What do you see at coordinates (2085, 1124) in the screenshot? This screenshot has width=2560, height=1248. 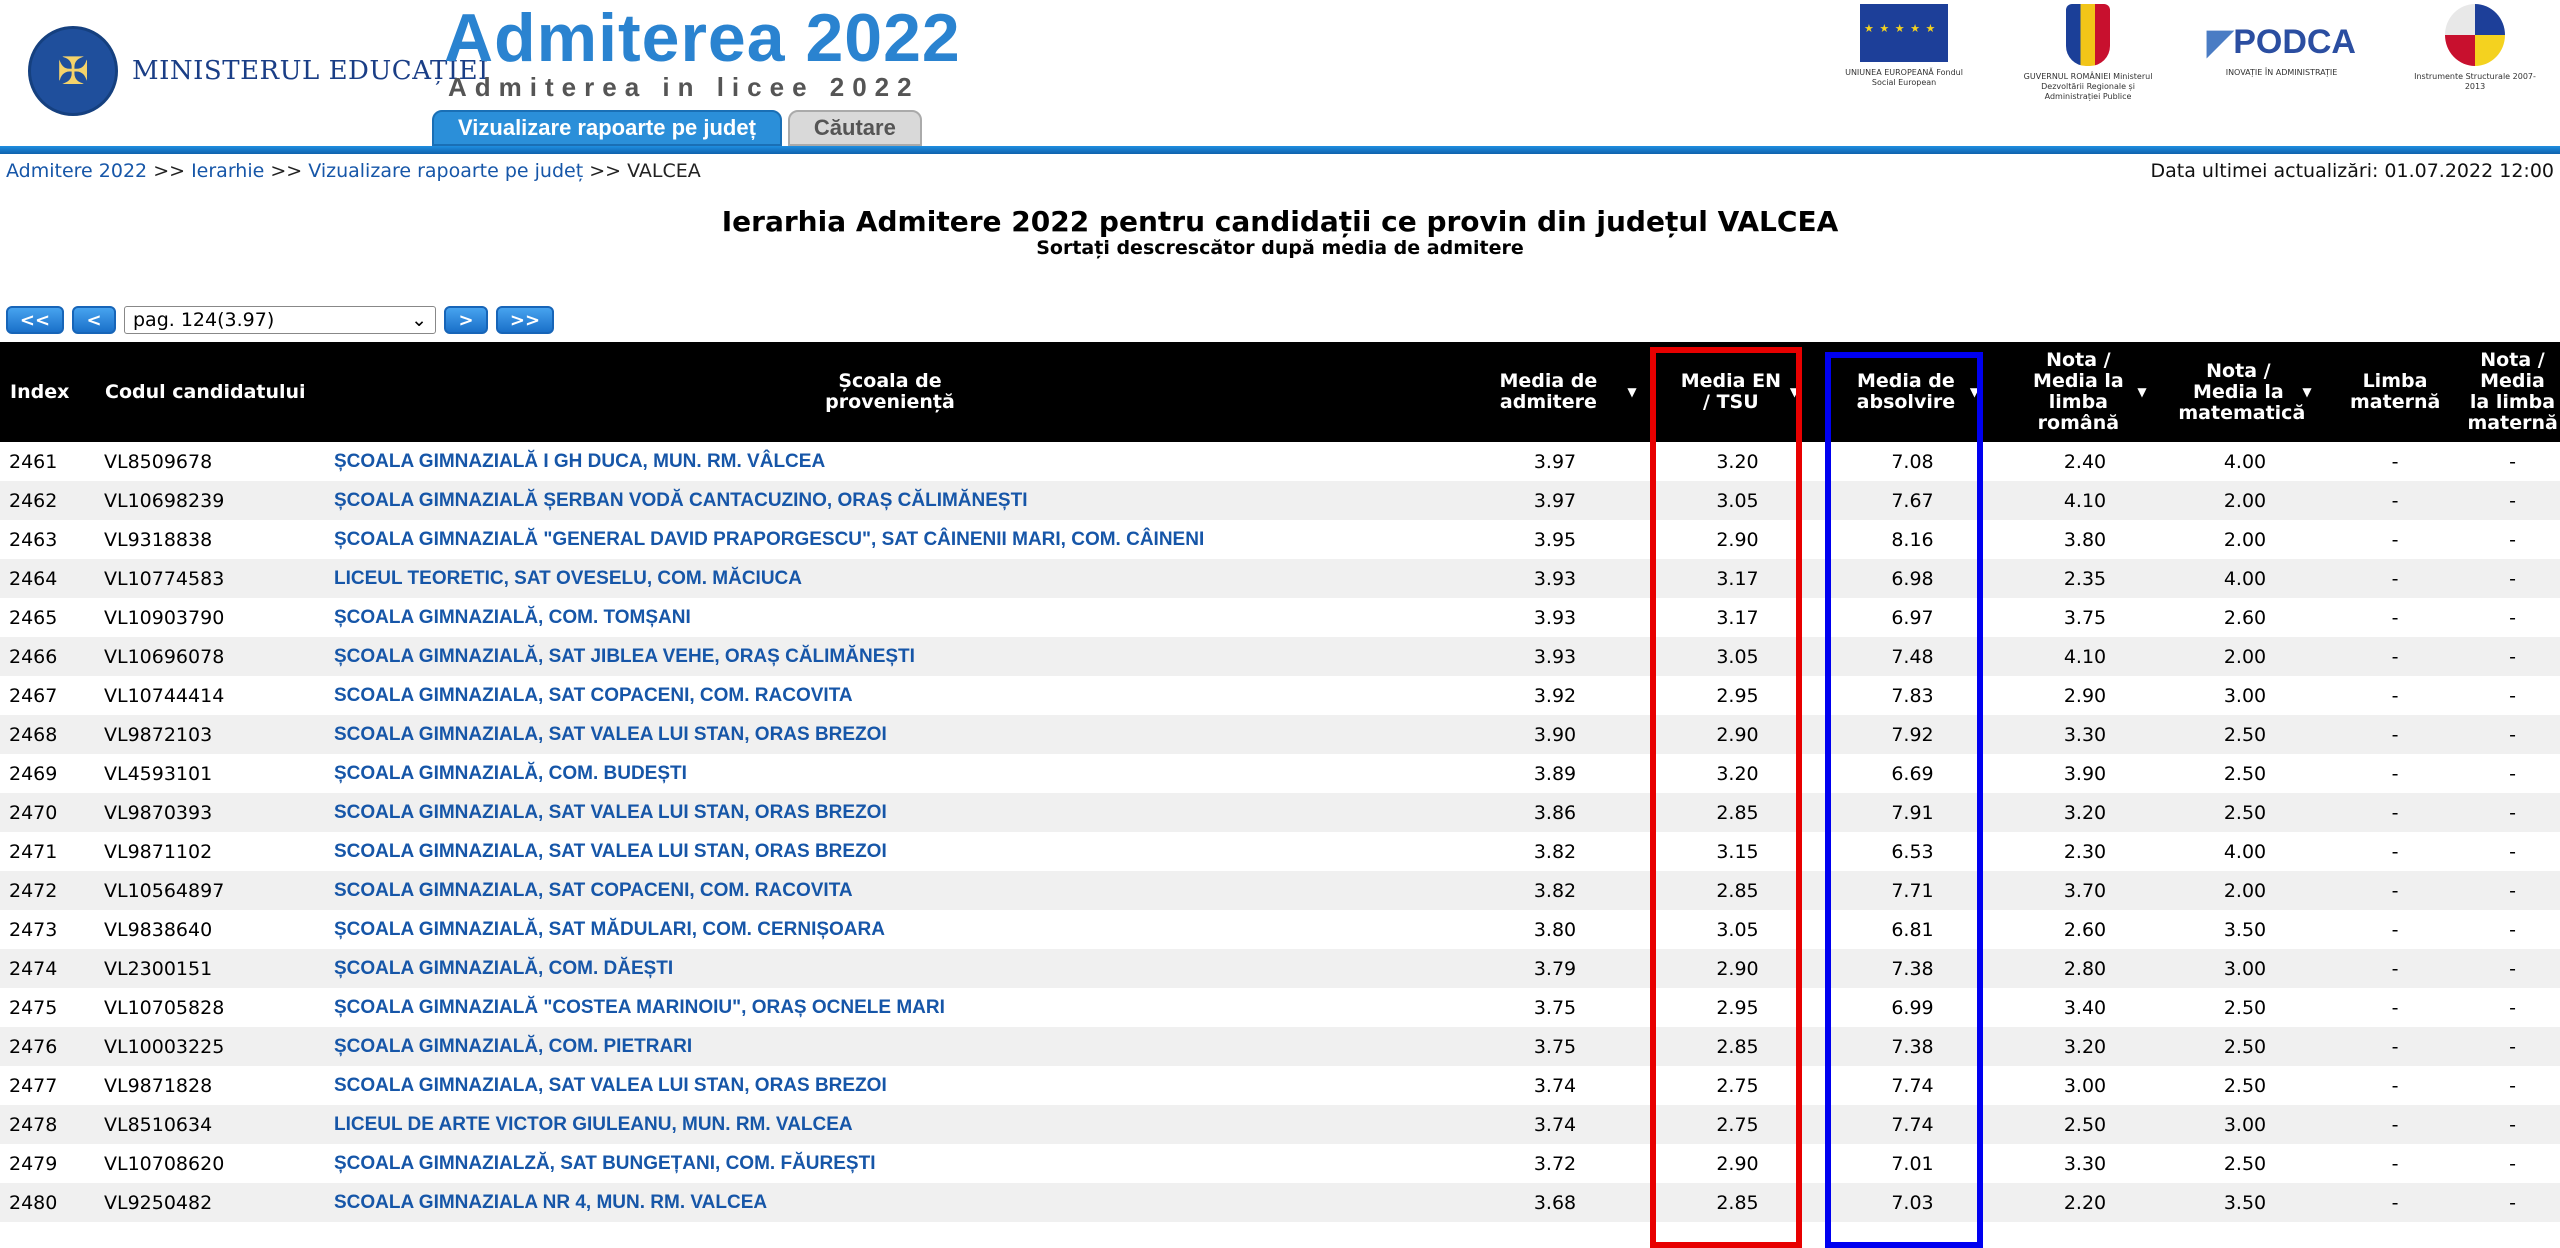 I see `cell-nota-romana: 2.50` at bounding box center [2085, 1124].